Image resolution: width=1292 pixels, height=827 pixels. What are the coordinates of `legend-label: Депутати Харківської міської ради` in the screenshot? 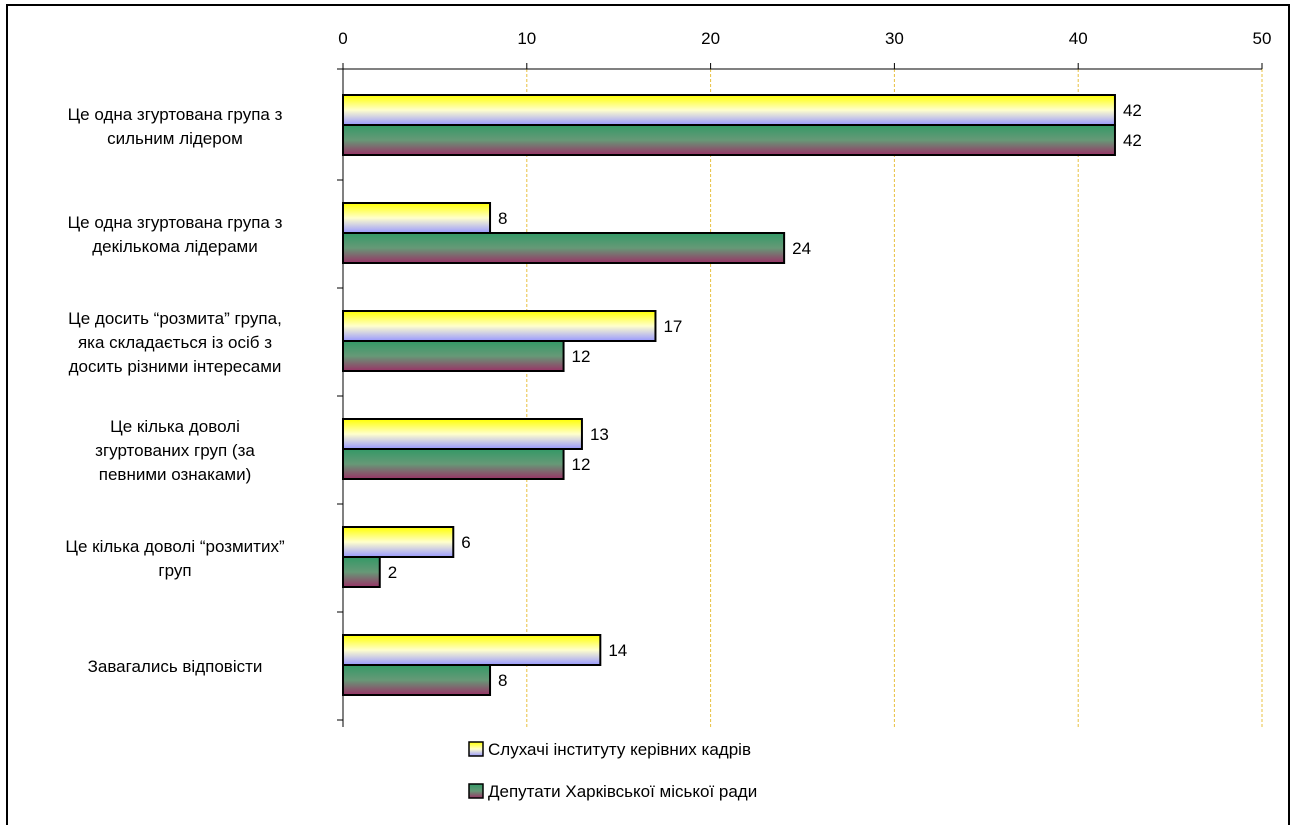 It's located at (622, 791).